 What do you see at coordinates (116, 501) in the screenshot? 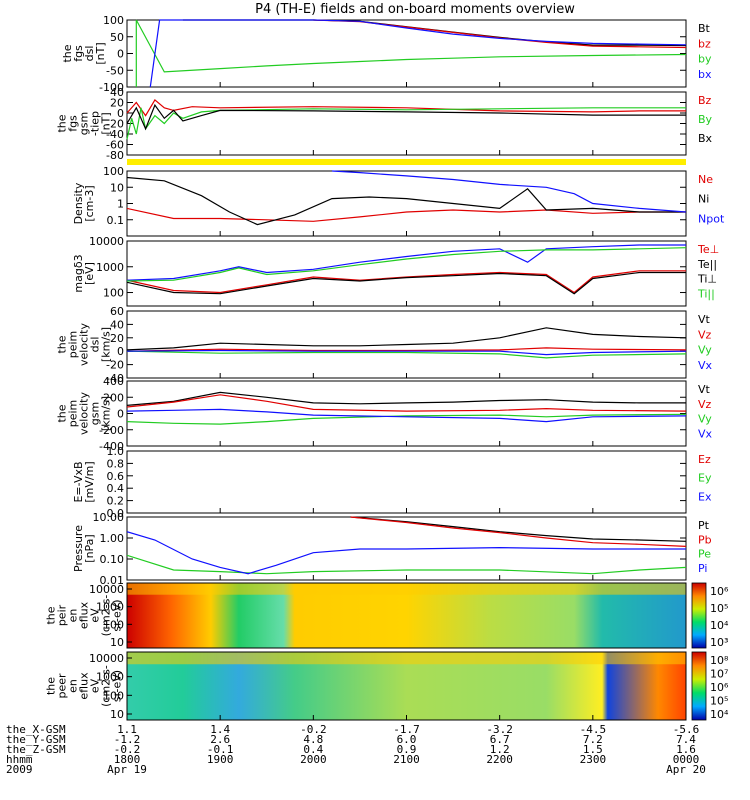
I see `y-tick-label: 0.2` at bounding box center [116, 501].